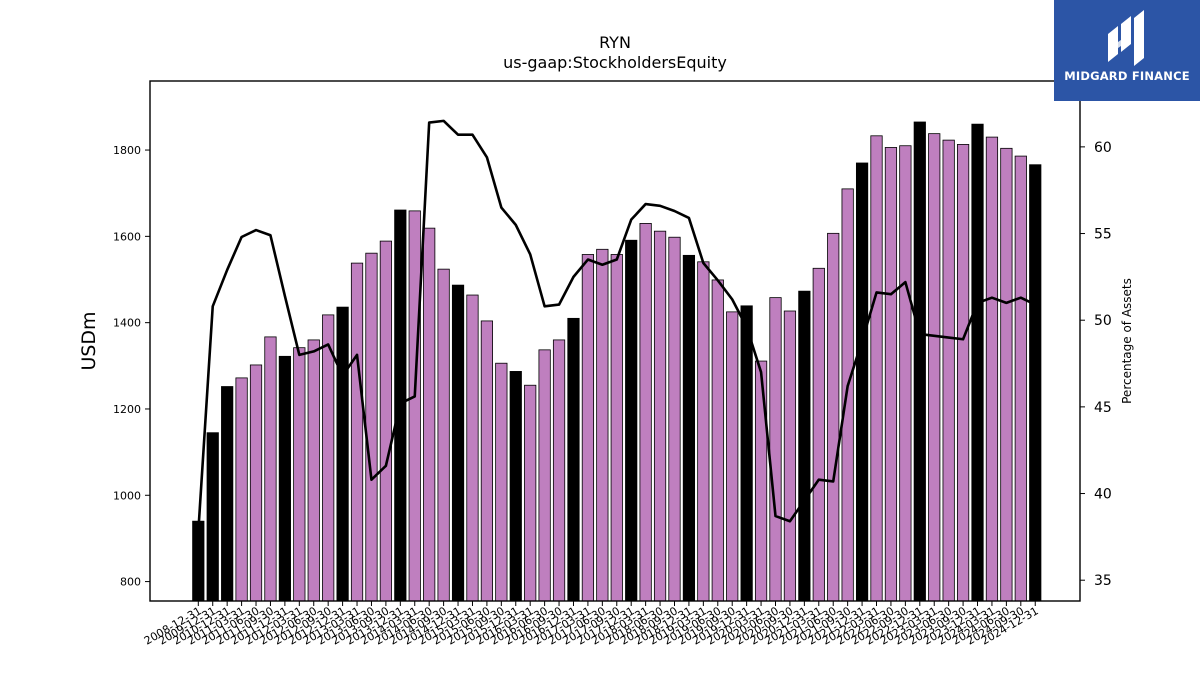  I want to click on y-tick-label: 1400, so click(127, 323).